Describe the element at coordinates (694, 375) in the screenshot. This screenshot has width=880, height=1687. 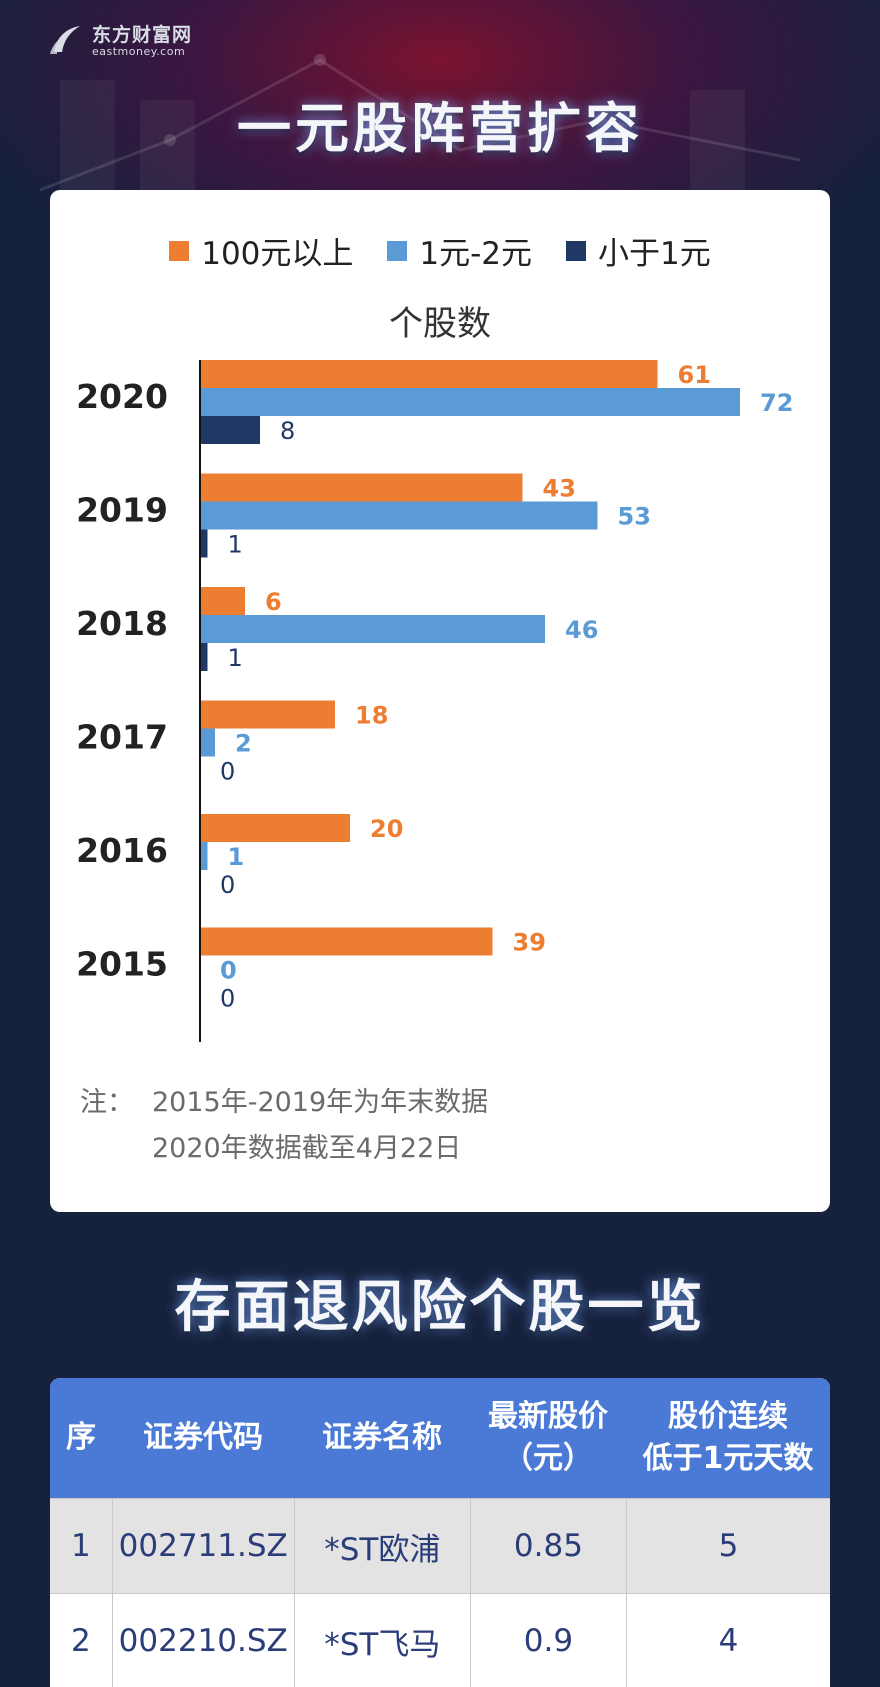
I see `data-label: 61` at that location.